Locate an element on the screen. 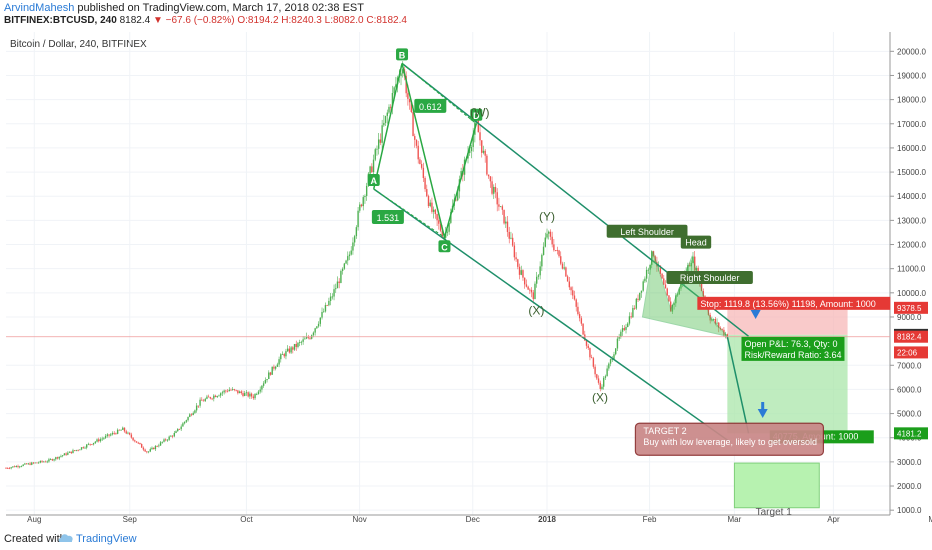 This screenshot has width=932, height=550. x-tick-label: Dec is located at coordinates (473, 519).